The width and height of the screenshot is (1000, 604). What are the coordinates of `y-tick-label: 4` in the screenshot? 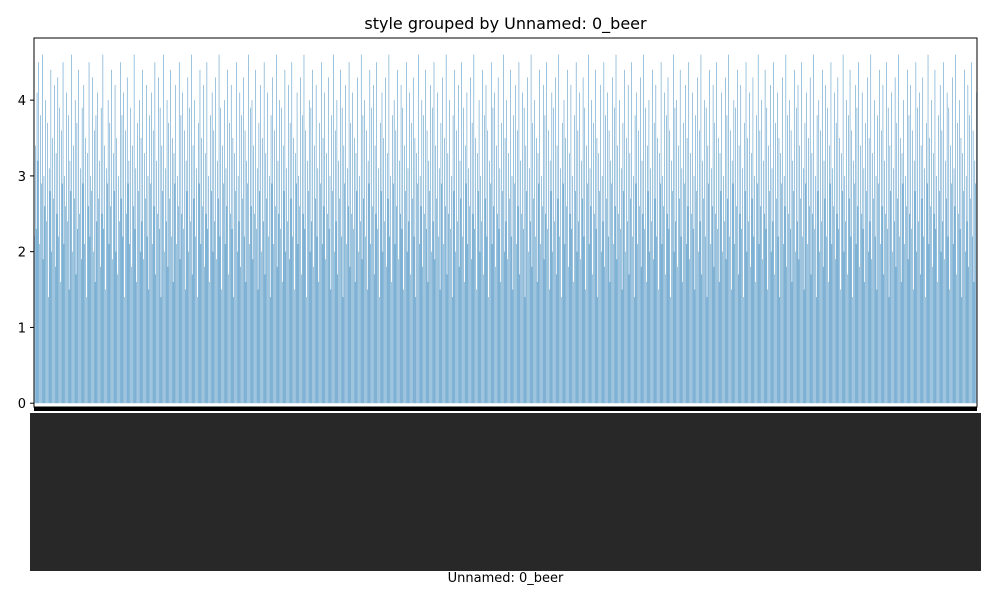 It's located at (22, 101).